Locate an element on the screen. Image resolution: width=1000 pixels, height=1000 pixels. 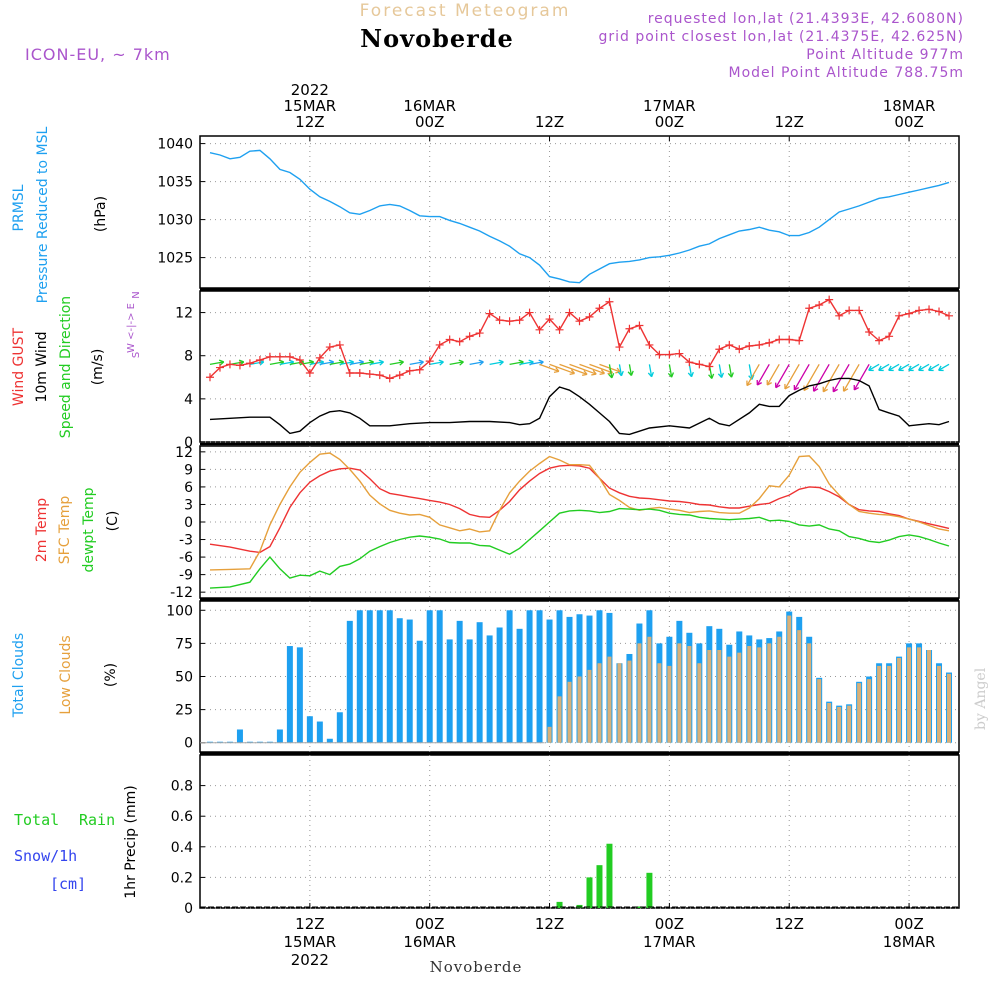
time-tick-label: 15MAR is located at coordinates (309, 942).